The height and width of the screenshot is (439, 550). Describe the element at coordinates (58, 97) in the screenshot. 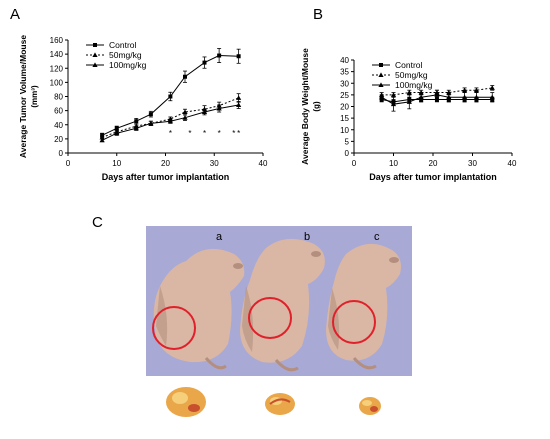

I see `y-tick-label: 80` at that location.